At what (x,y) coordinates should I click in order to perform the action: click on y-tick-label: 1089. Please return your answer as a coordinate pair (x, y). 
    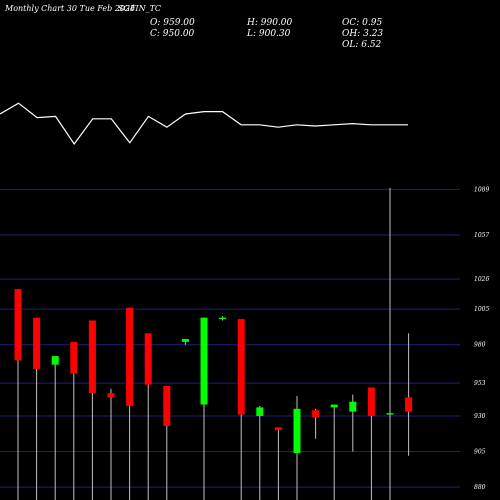
    Looking at the image, I should click on (481, 189).